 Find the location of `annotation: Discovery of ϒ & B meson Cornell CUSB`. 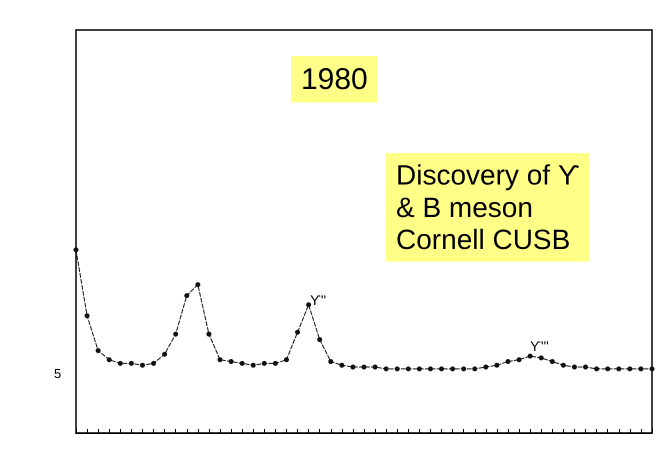

annotation: Discovery of ϒ & B meson Cornell CUSB is located at coordinates (488, 207).